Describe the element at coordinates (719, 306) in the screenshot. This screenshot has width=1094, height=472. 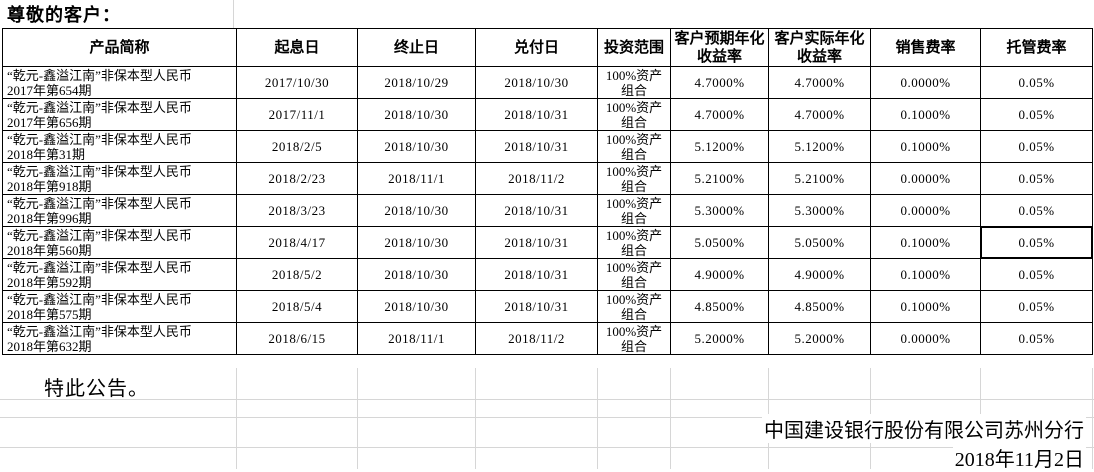
I see `expected-yield-cell: 4.8500%` at that location.